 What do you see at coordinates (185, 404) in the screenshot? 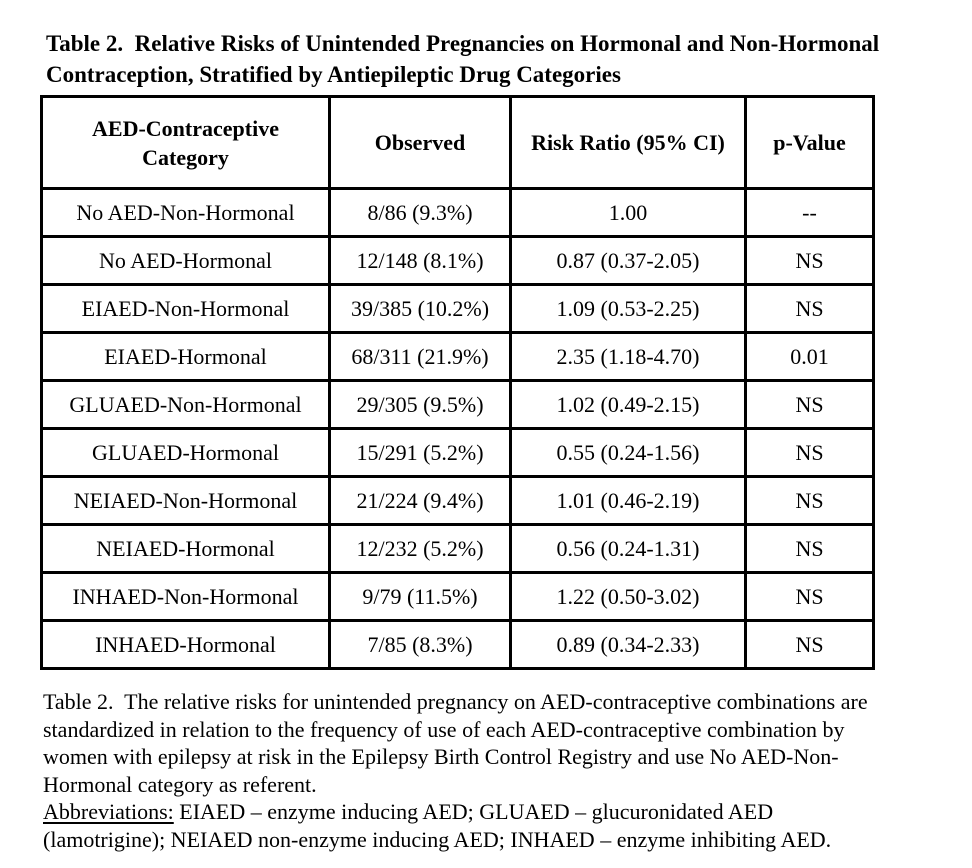
I see `cell-category: GLUAED-Non-Hormonal` at bounding box center [185, 404].